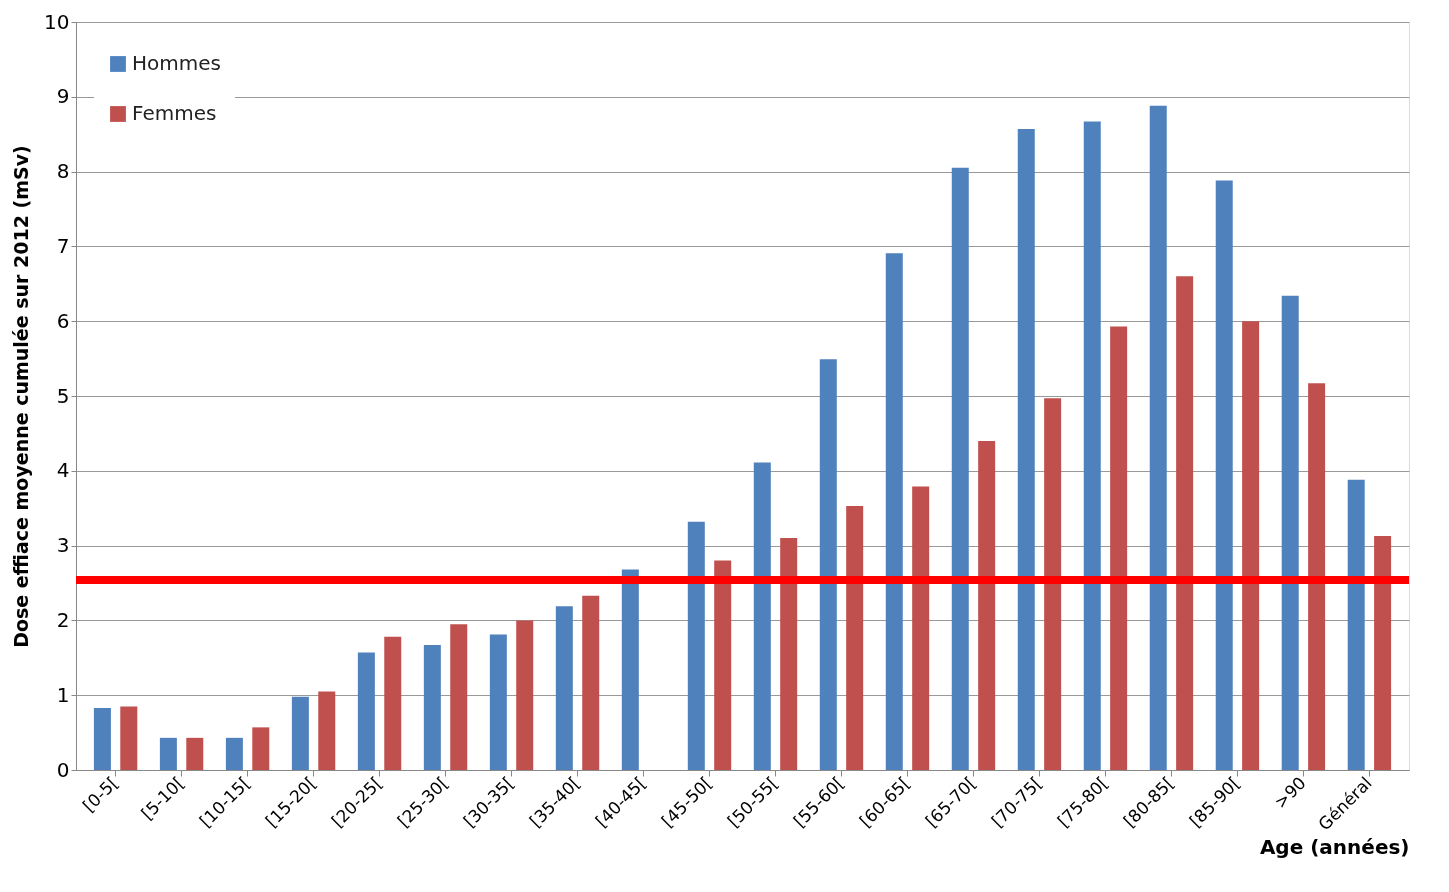 Image resolution: width=1449 pixels, height=892 pixels. I want to click on x-axis-title: Age (années), so click(1334, 846).